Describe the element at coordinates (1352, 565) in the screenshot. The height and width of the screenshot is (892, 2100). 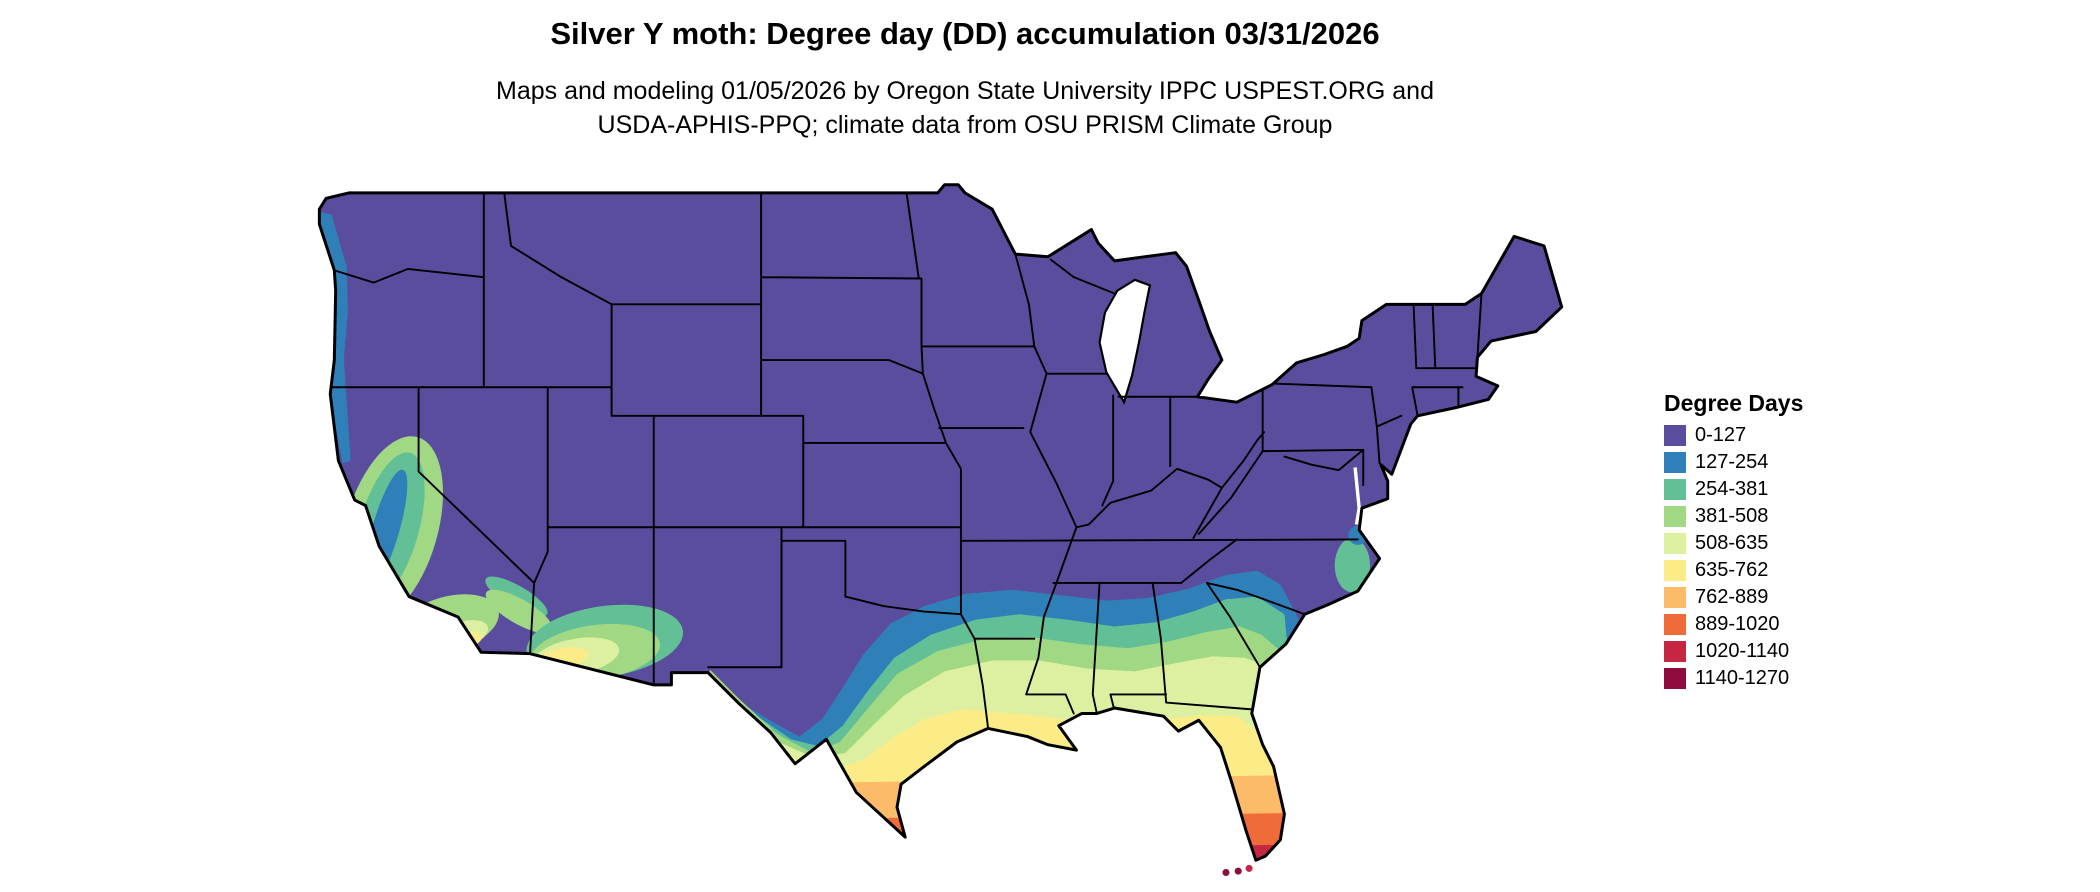
I see `dd-region-nc-coast-teal` at that location.